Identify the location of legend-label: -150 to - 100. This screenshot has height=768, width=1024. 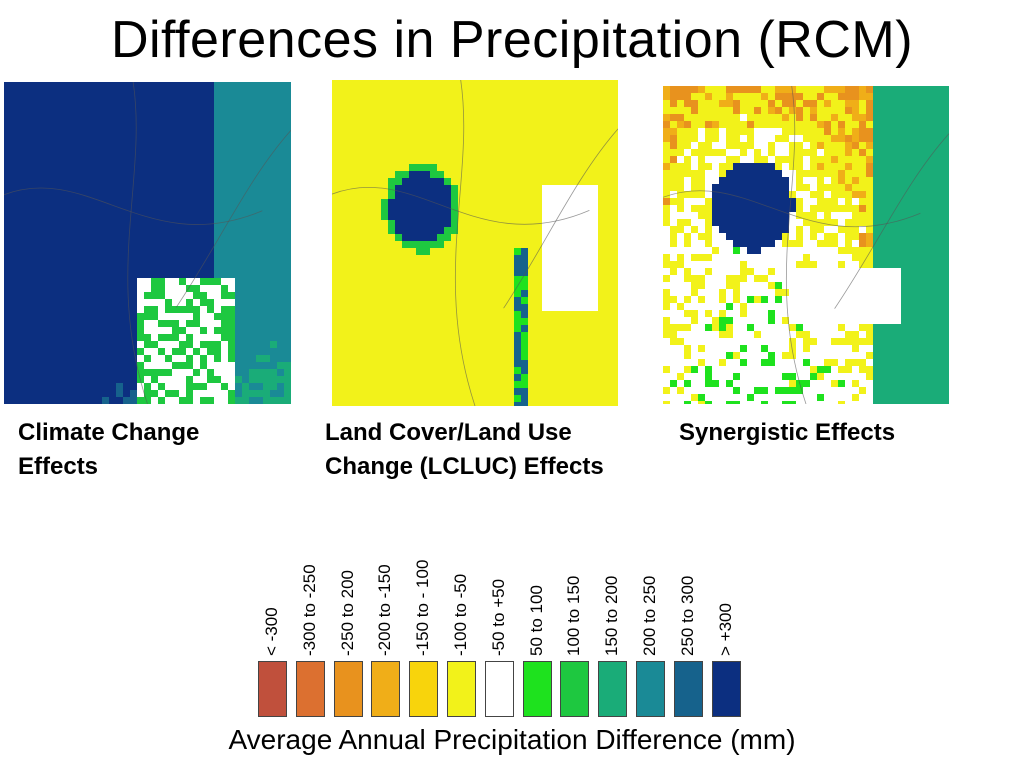
(423, 607).